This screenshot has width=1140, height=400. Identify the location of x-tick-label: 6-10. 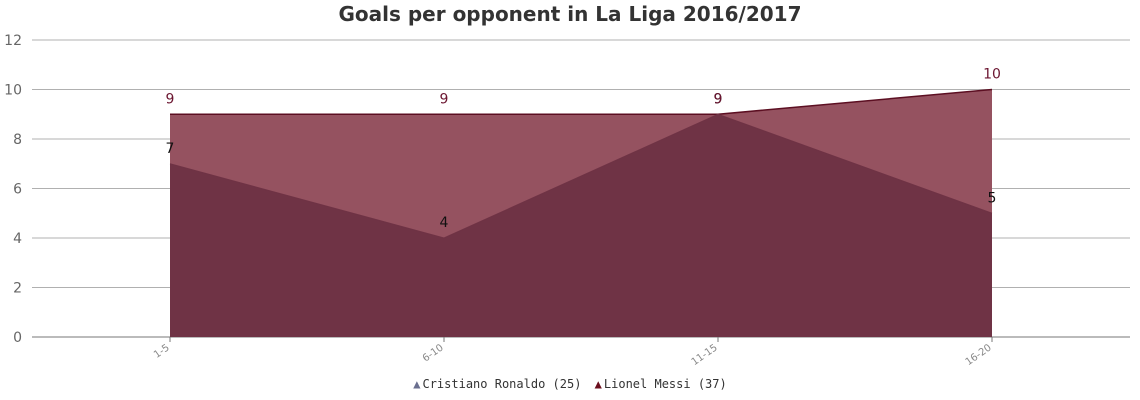
(433, 353).